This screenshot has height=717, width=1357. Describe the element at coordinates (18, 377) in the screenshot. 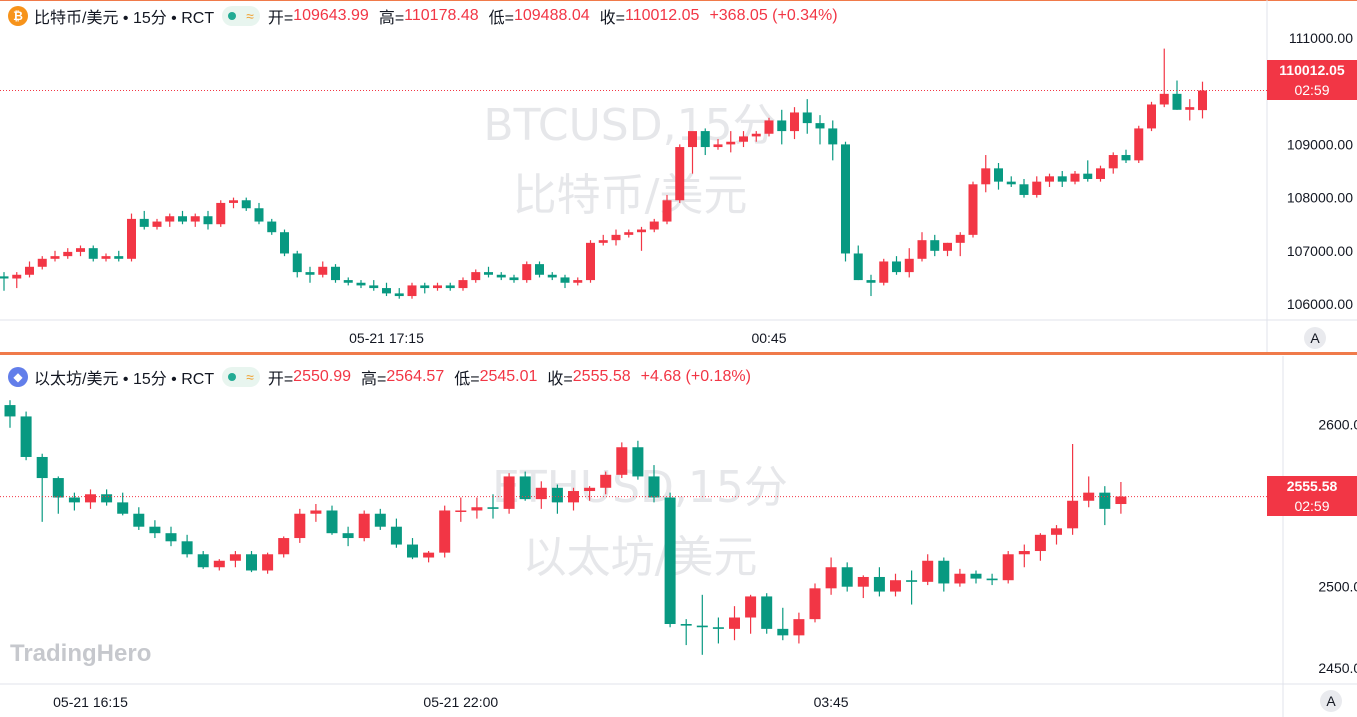

I see `ethereum-icon: ◆` at that location.